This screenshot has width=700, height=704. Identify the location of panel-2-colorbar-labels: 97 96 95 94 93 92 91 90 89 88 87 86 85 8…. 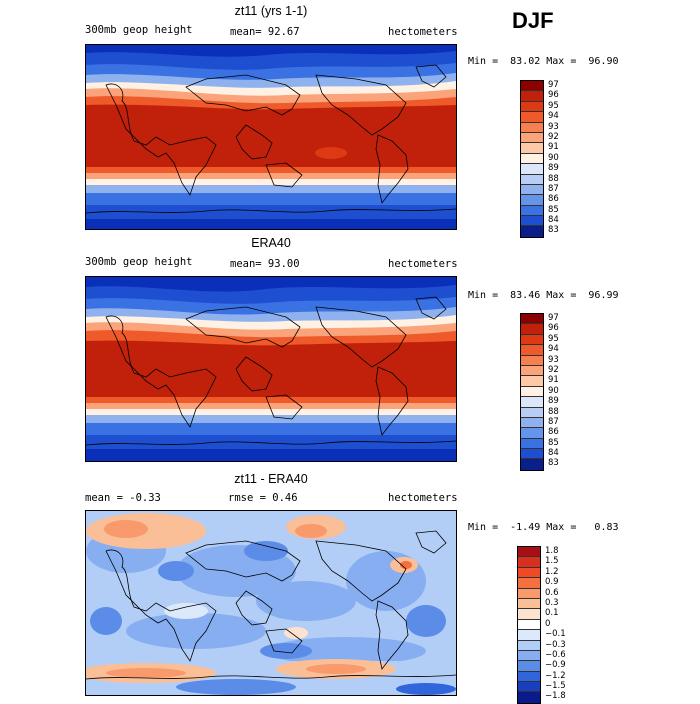
(553, 391).